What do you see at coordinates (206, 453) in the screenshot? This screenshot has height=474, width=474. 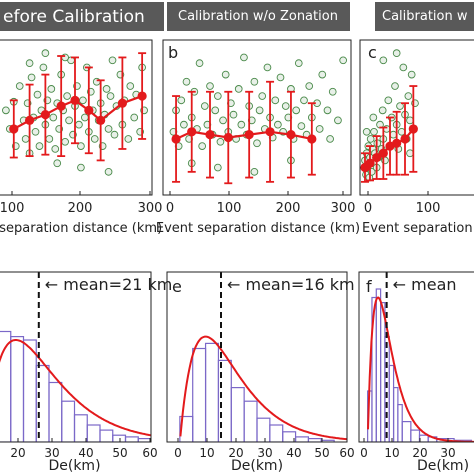 I see `x-tick-label: 10` at bounding box center [206, 453].